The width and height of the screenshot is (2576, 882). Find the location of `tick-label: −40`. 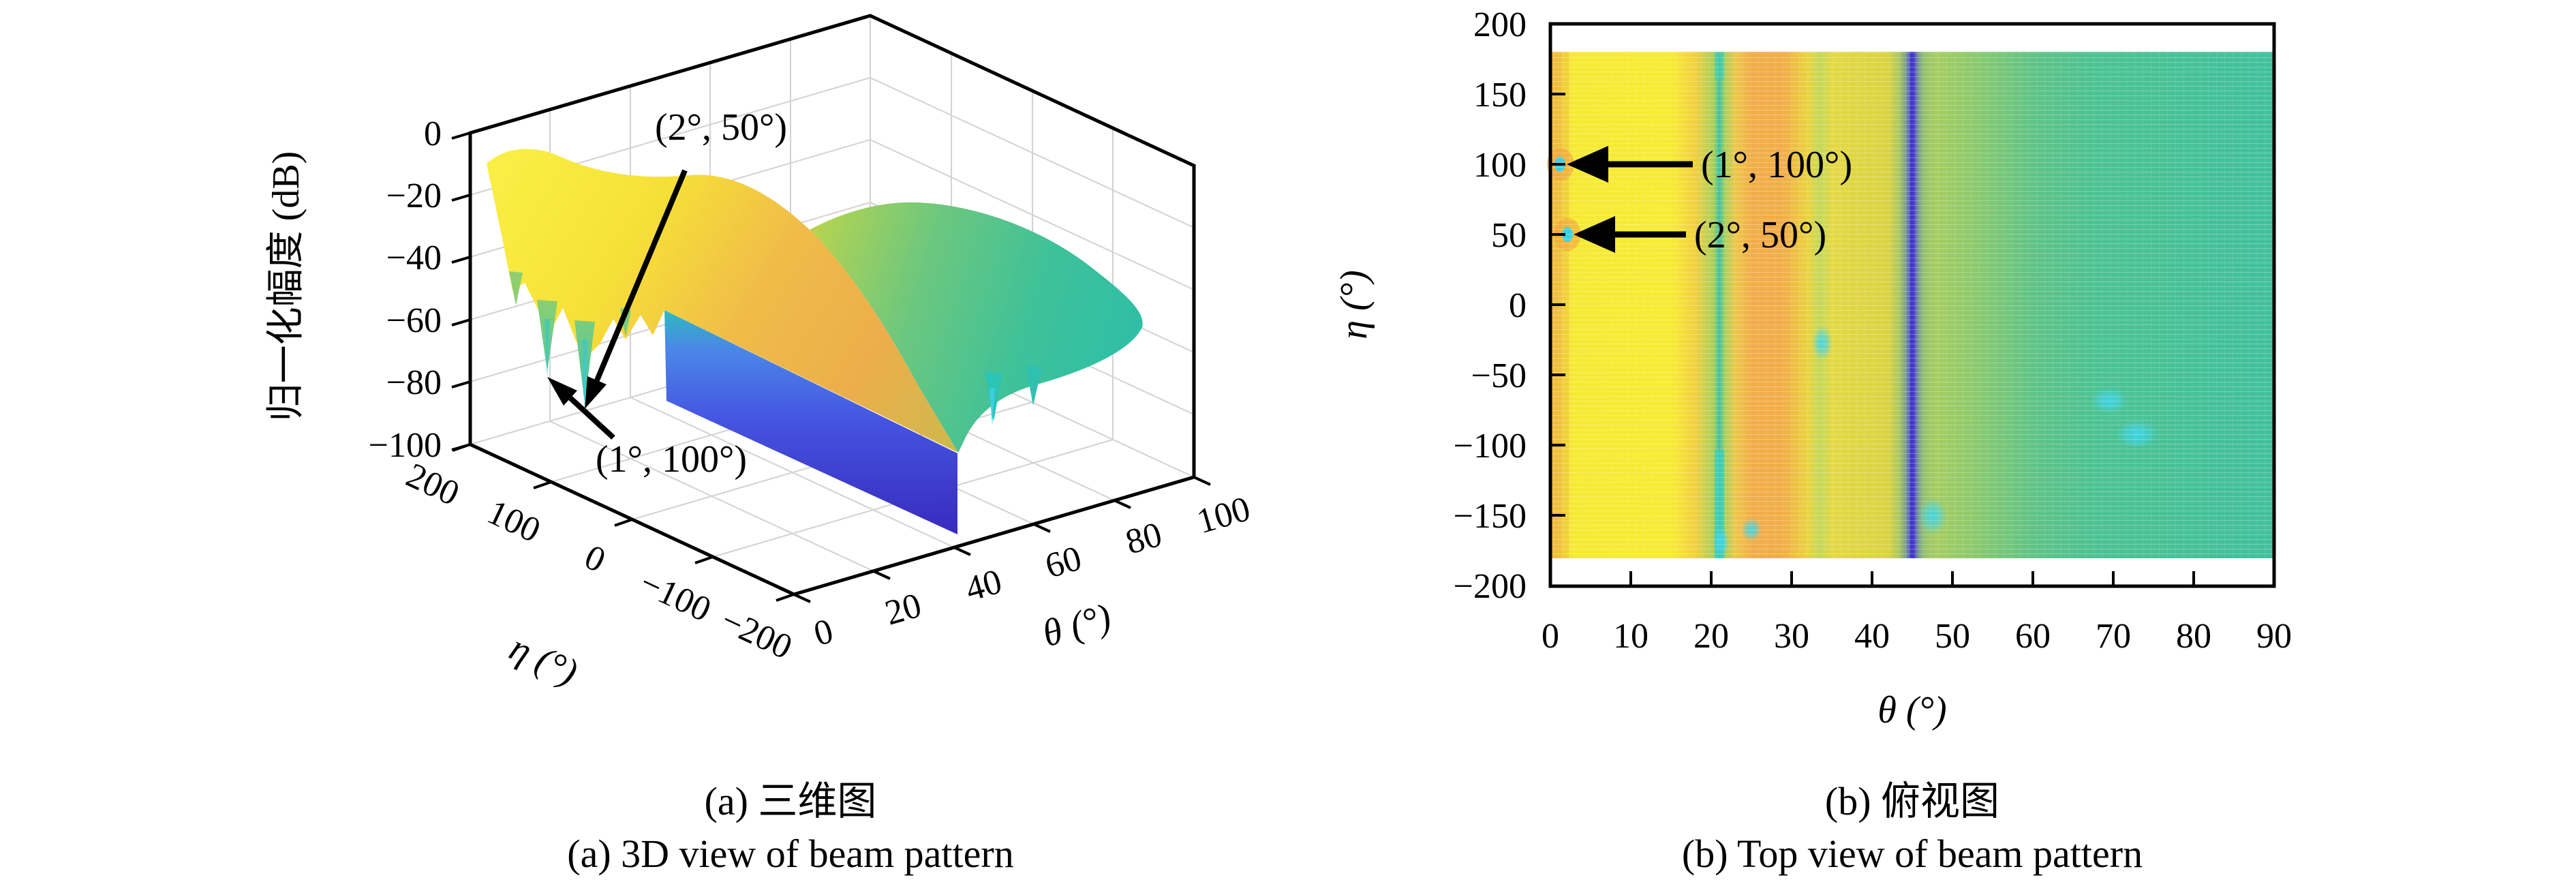

tick-label: −40 is located at coordinates (414, 258).